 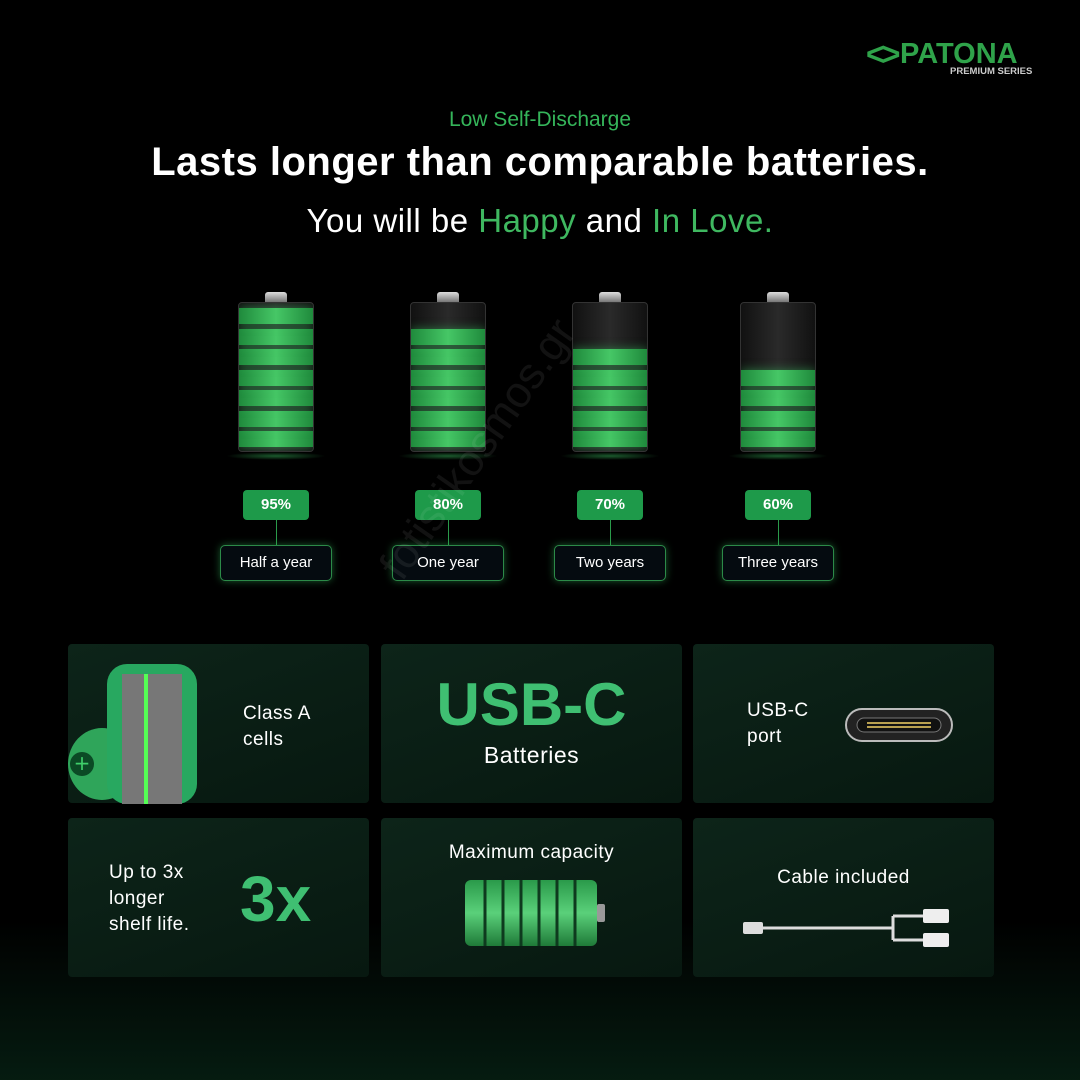 I want to click on battery-cutaway-icon: +, so click(x=132, y=734).